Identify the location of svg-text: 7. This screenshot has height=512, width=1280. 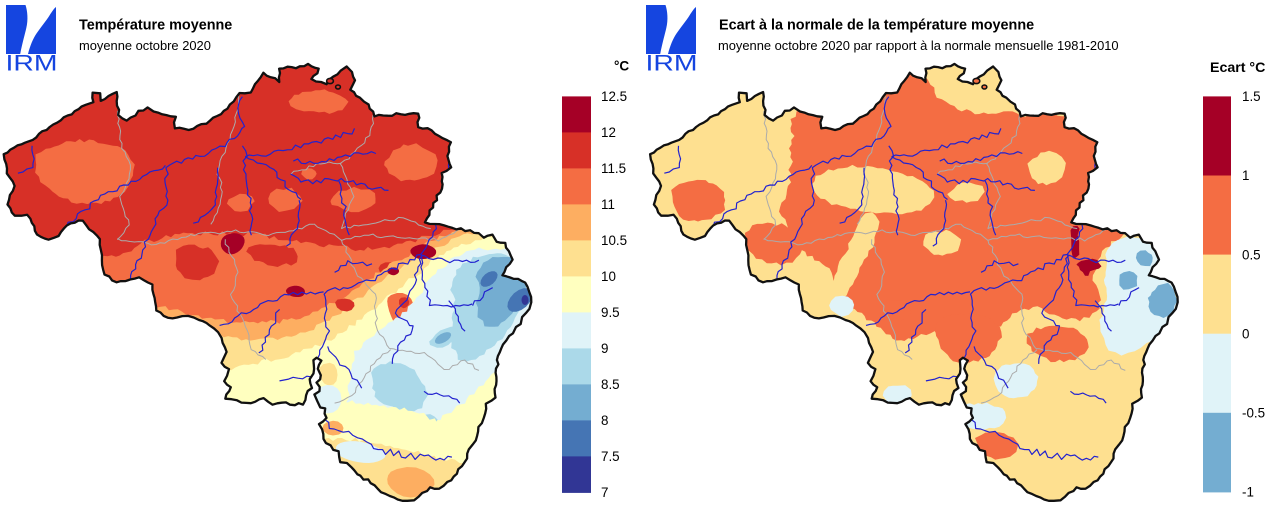
(604, 492).